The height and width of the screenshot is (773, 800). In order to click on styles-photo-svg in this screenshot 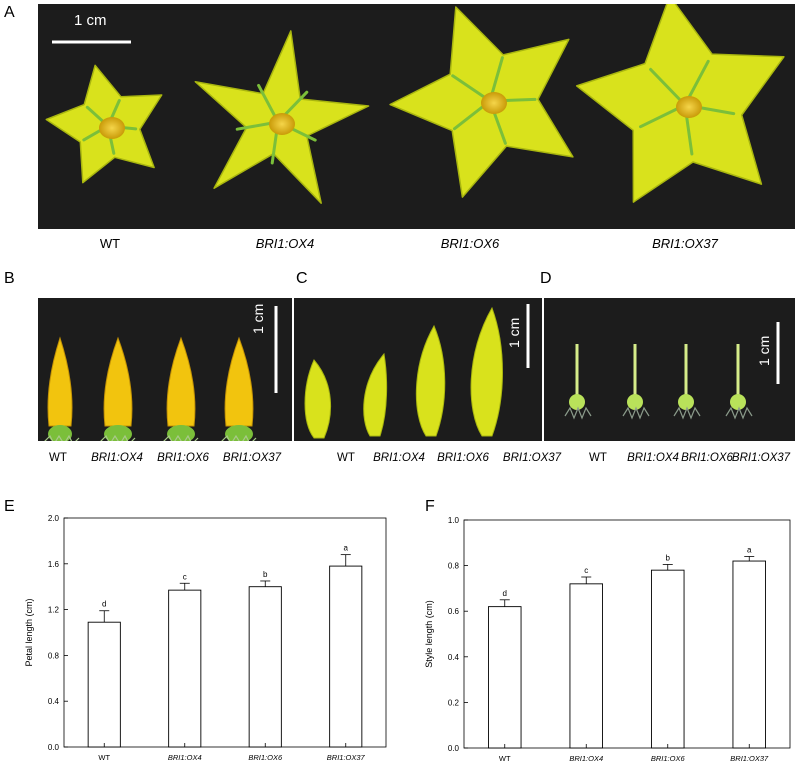, I will do `click(672, 371)`.